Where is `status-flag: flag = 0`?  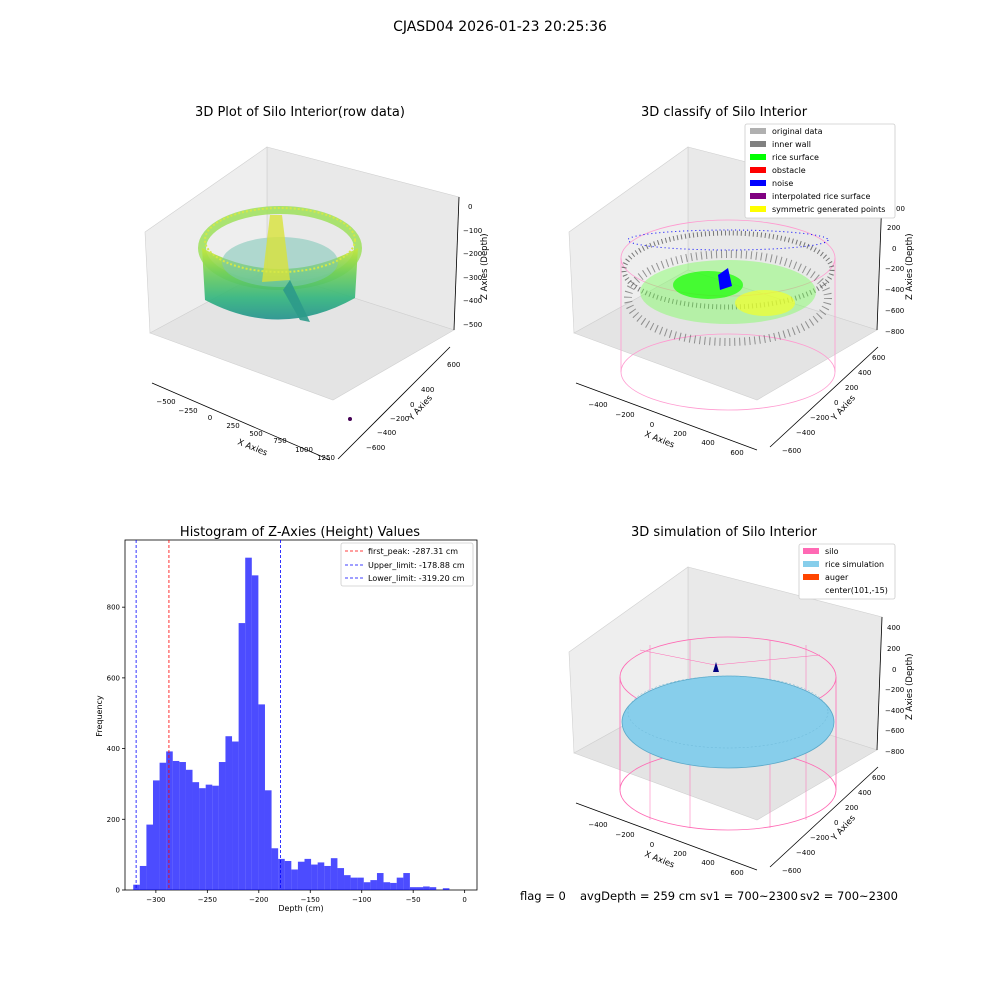
status-flag: flag = 0 is located at coordinates (543, 896).